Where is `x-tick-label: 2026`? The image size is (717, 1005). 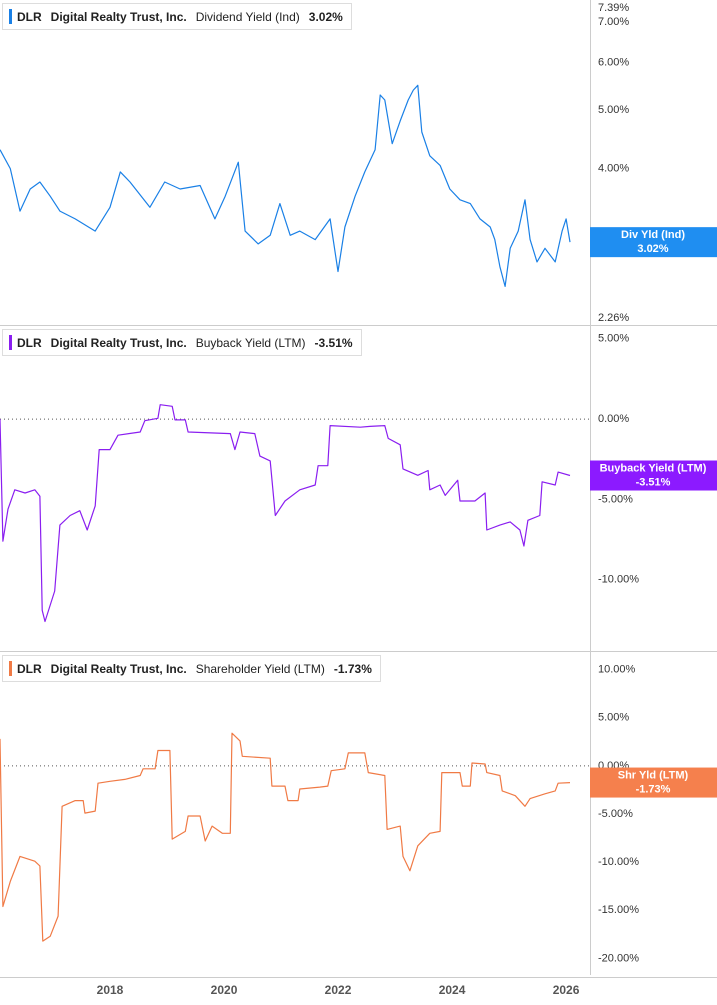 x-tick-label: 2026 is located at coordinates (566, 990).